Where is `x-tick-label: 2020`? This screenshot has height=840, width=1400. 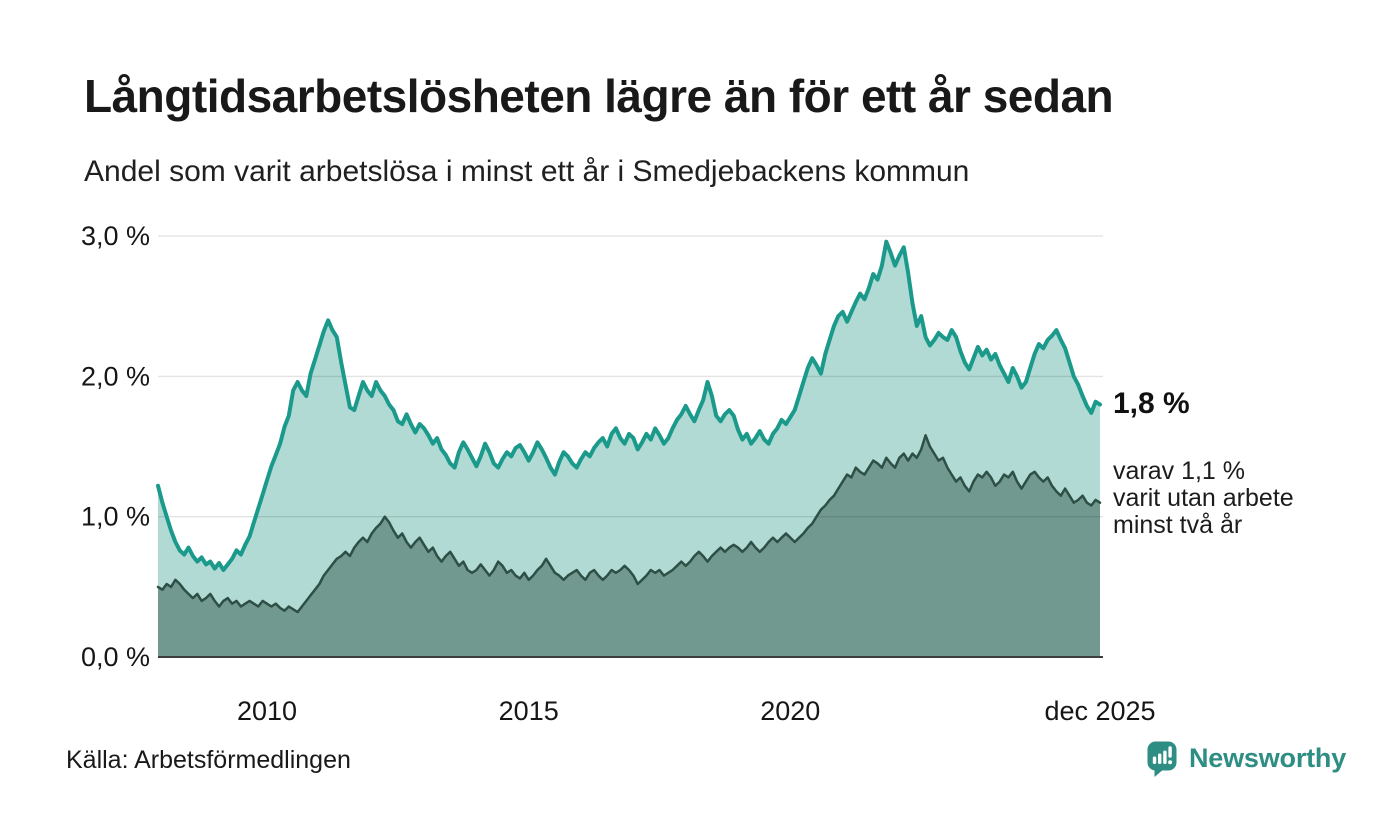 x-tick-label: 2020 is located at coordinates (790, 711).